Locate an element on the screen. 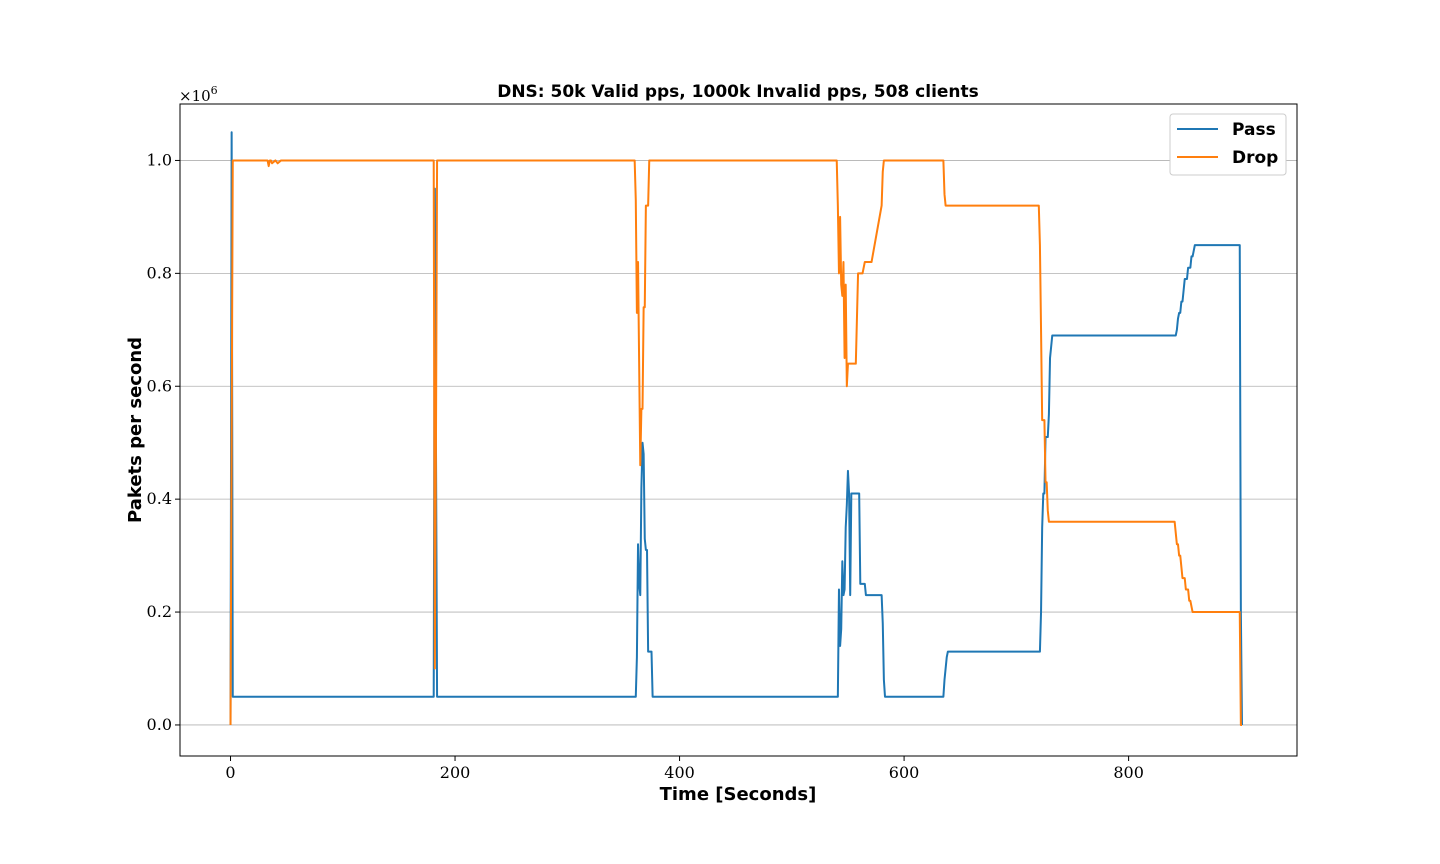 Image resolution: width=1440 pixels, height=864 pixels. x-tick-label-2: 400 is located at coordinates (679, 772).